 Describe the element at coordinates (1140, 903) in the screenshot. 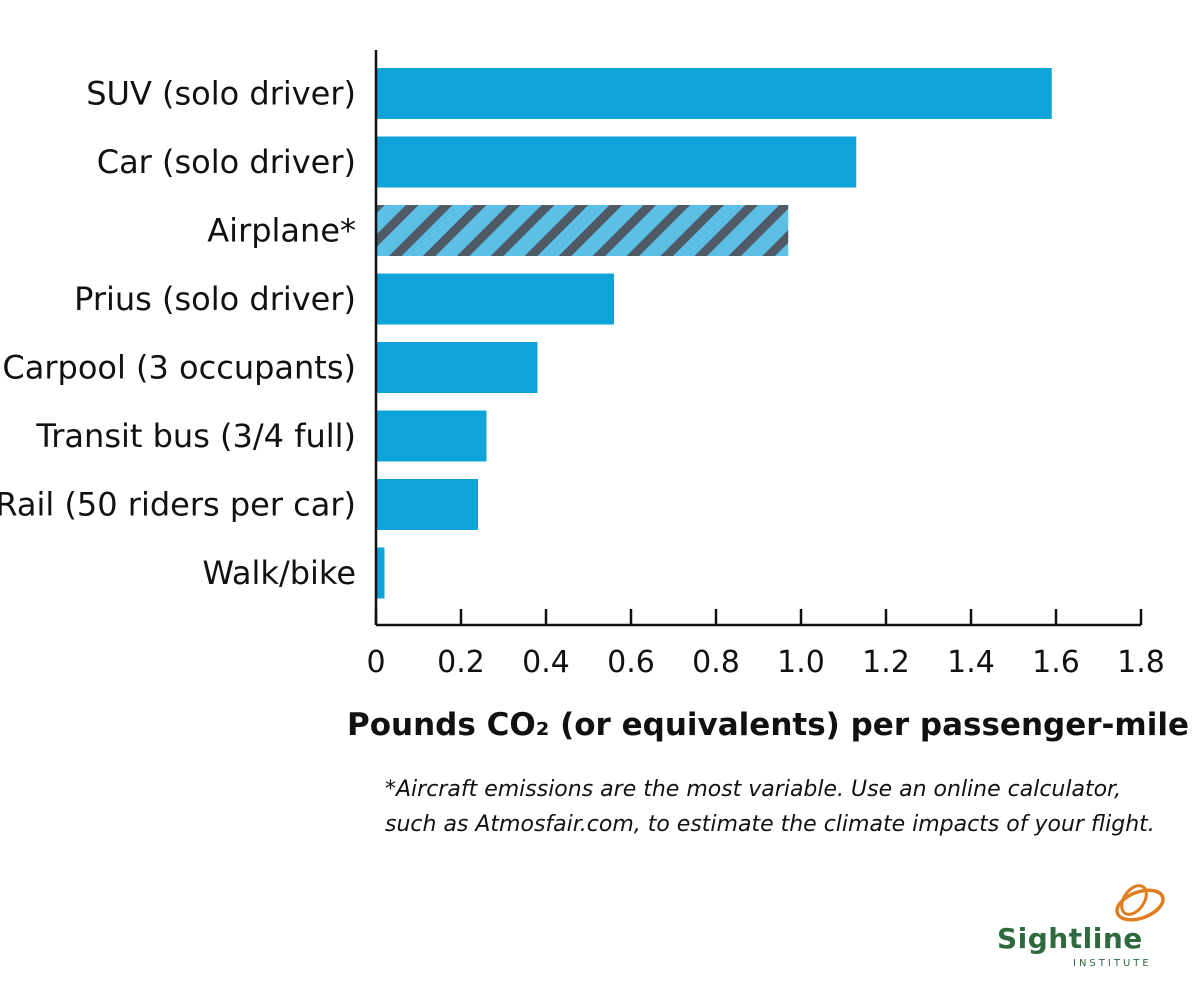

I see `orbit-logo-icon` at that location.